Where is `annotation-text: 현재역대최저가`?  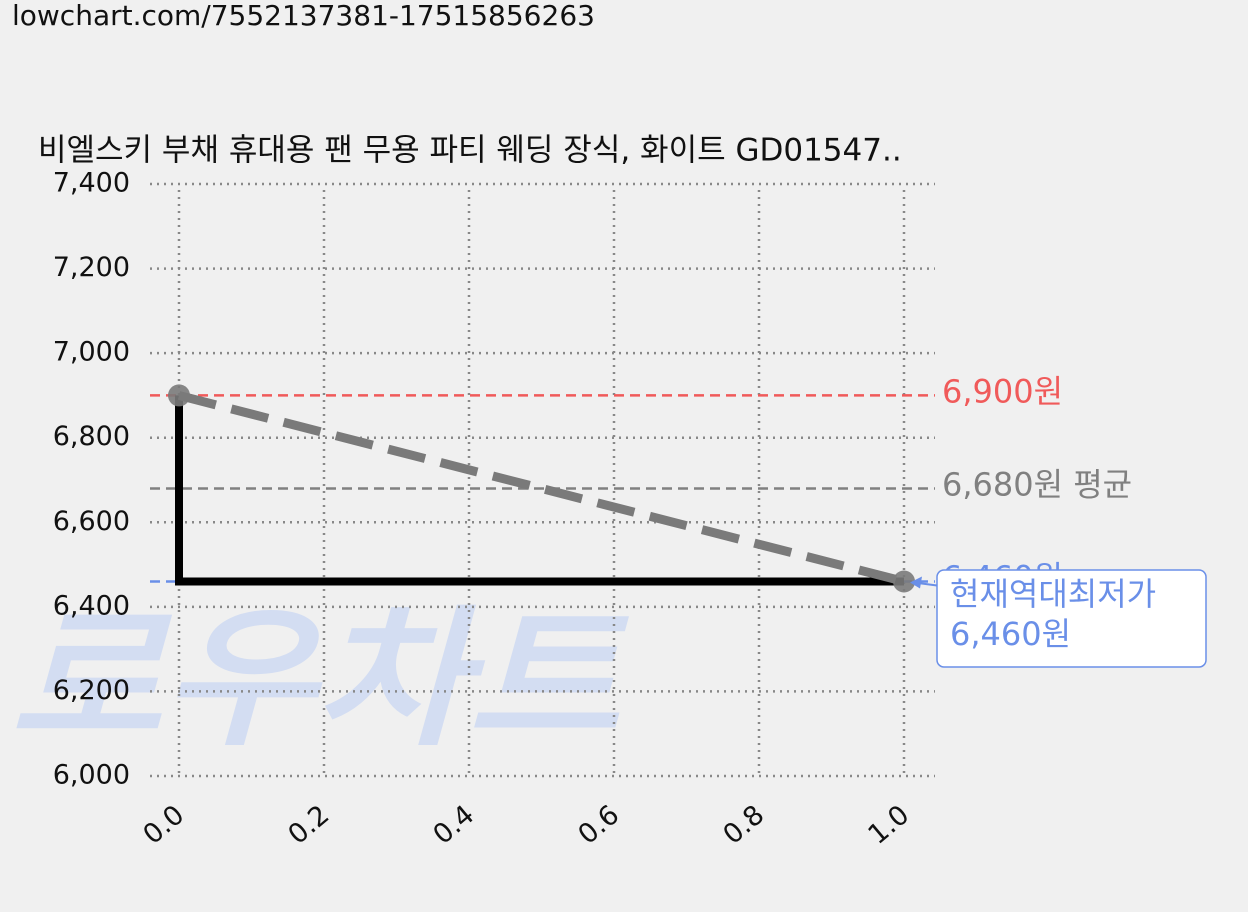 annotation-text: 현재역대최저가 is located at coordinates (1053, 594).